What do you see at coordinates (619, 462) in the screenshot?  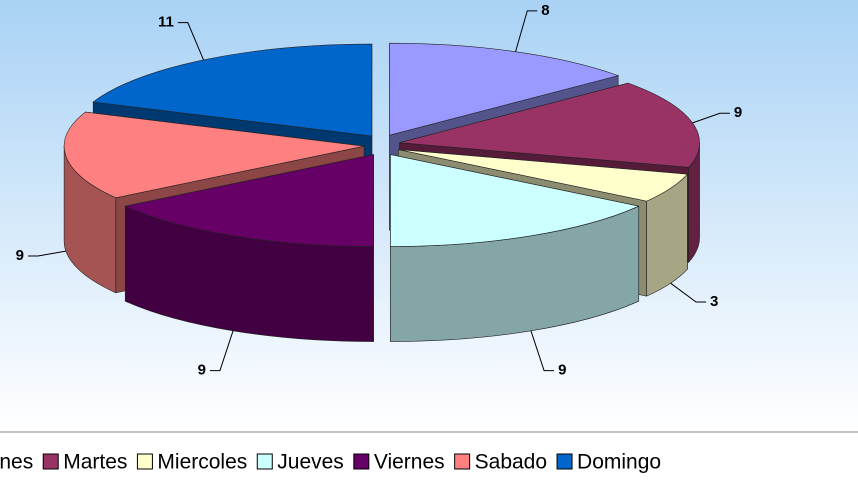 I see `legend-label: Domingo` at bounding box center [619, 462].